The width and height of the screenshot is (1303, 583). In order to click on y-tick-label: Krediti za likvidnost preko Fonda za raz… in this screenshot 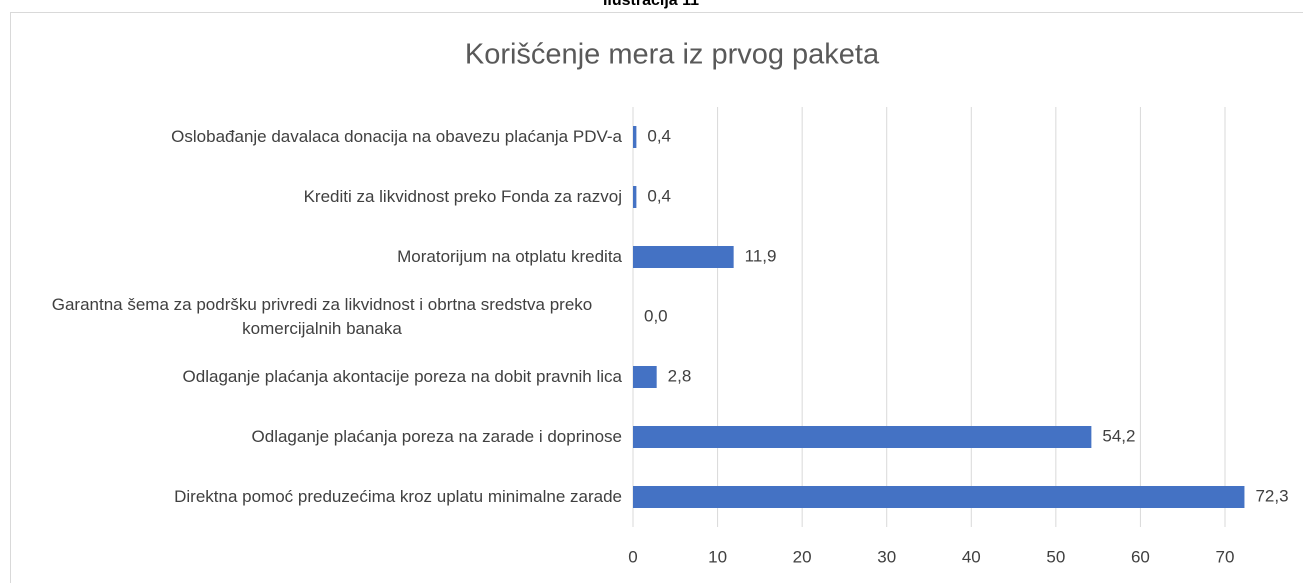, I will do `click(462, 196)`.